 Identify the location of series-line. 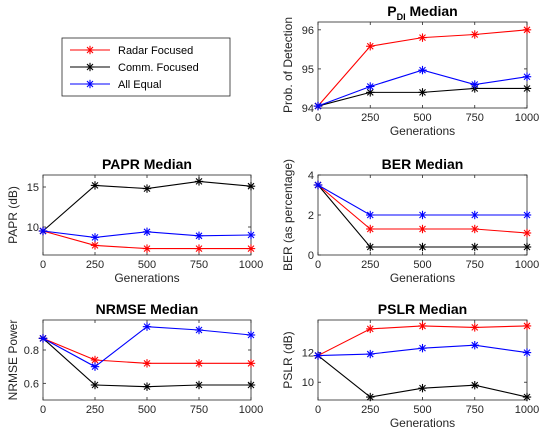
(422, 200).